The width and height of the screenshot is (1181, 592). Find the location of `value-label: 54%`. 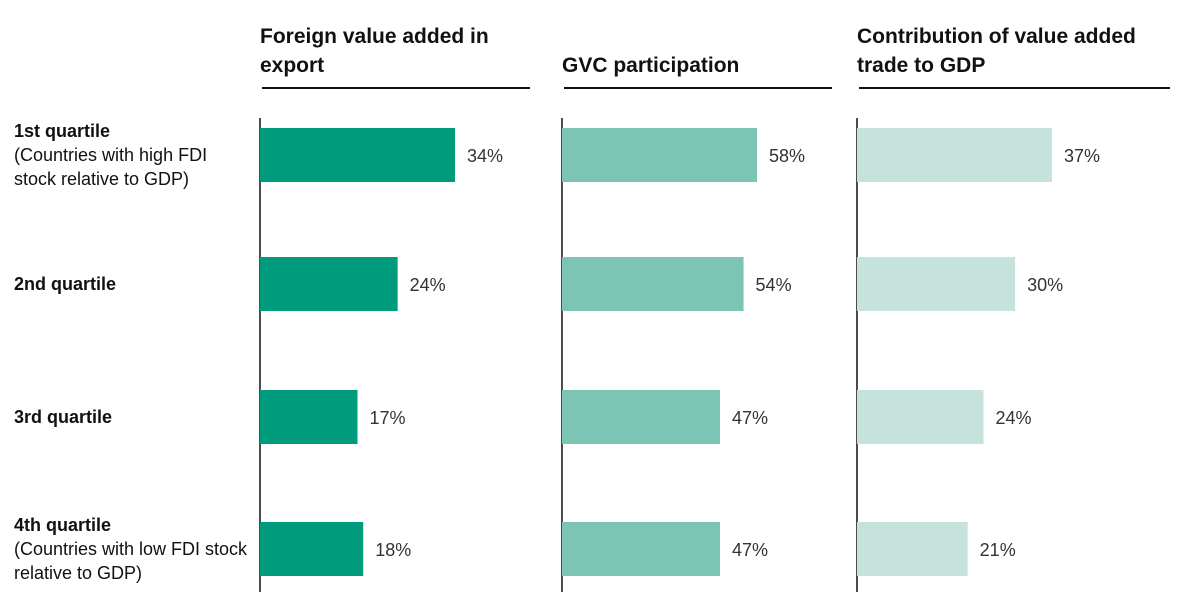

value-label: 54% is located at coordinates (774, 285).